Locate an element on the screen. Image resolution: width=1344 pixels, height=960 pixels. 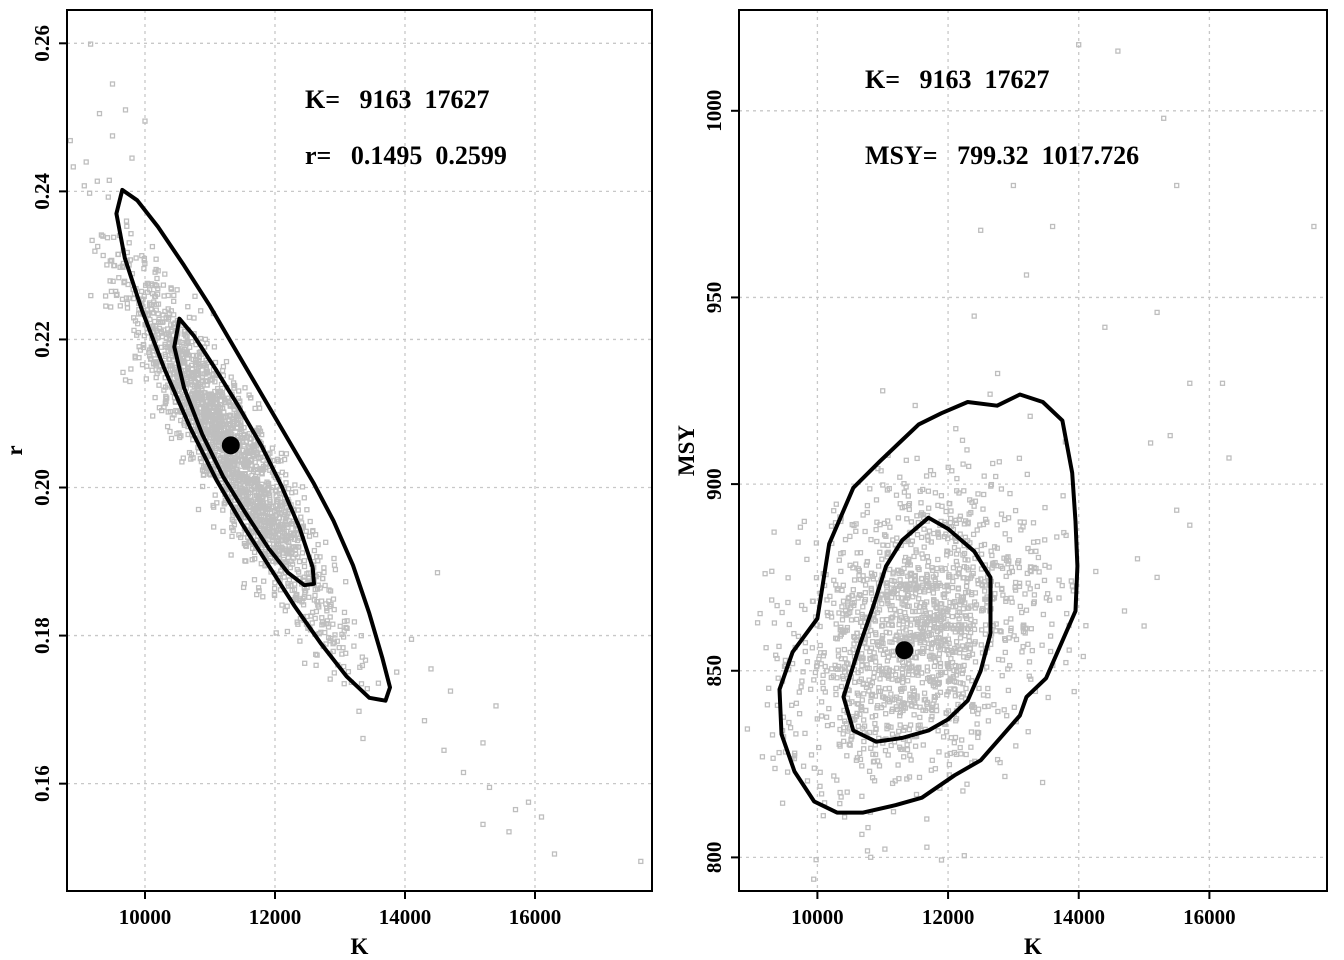
contour-lines is located at coordinates (253, 445).